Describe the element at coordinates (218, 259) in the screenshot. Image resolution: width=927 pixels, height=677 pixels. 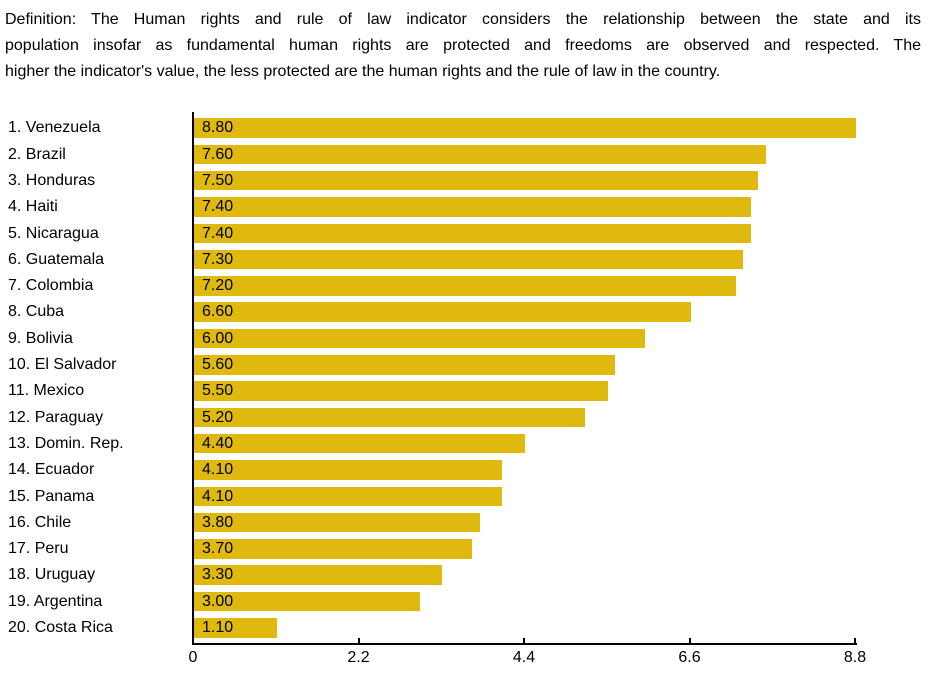
I see `bar-value-label: 7.30` at that location.